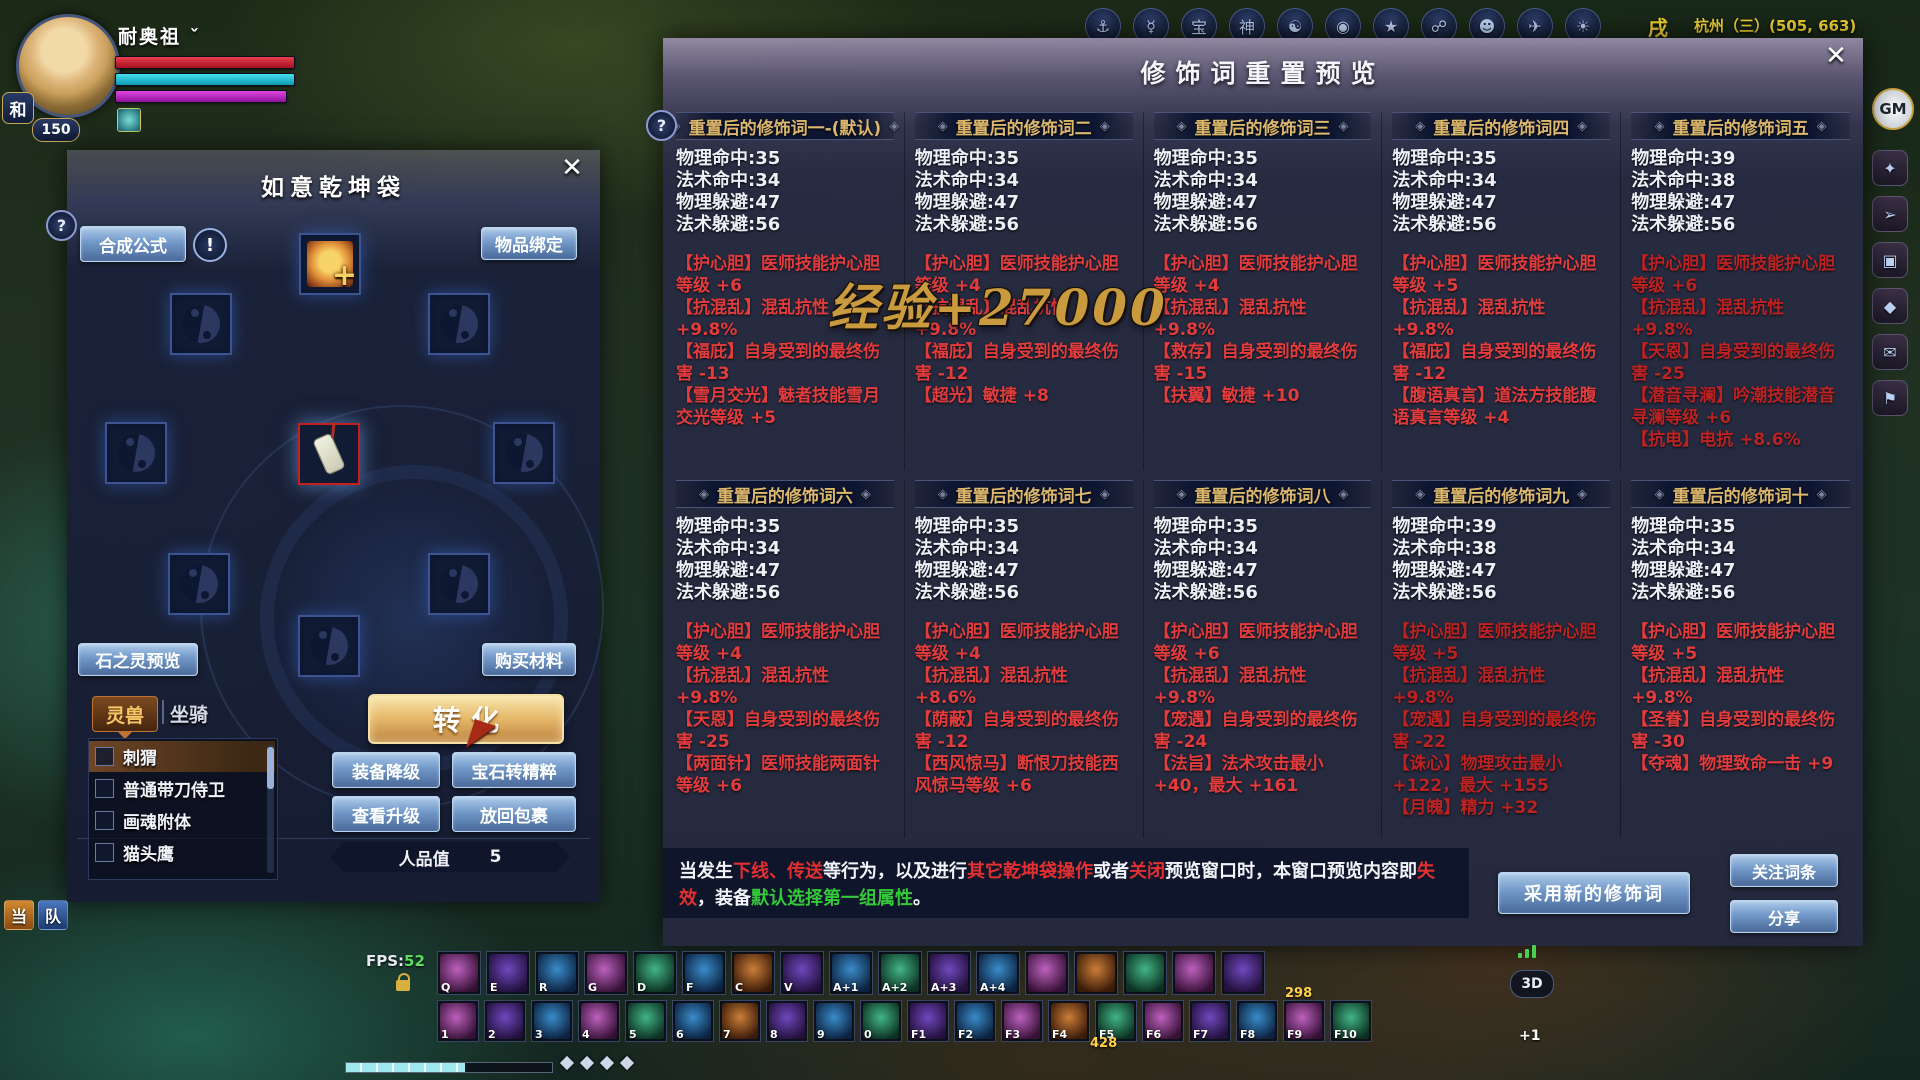 The image size is (1920, 1080). I want to click on skill-slot: 6, so click(693, 1021).